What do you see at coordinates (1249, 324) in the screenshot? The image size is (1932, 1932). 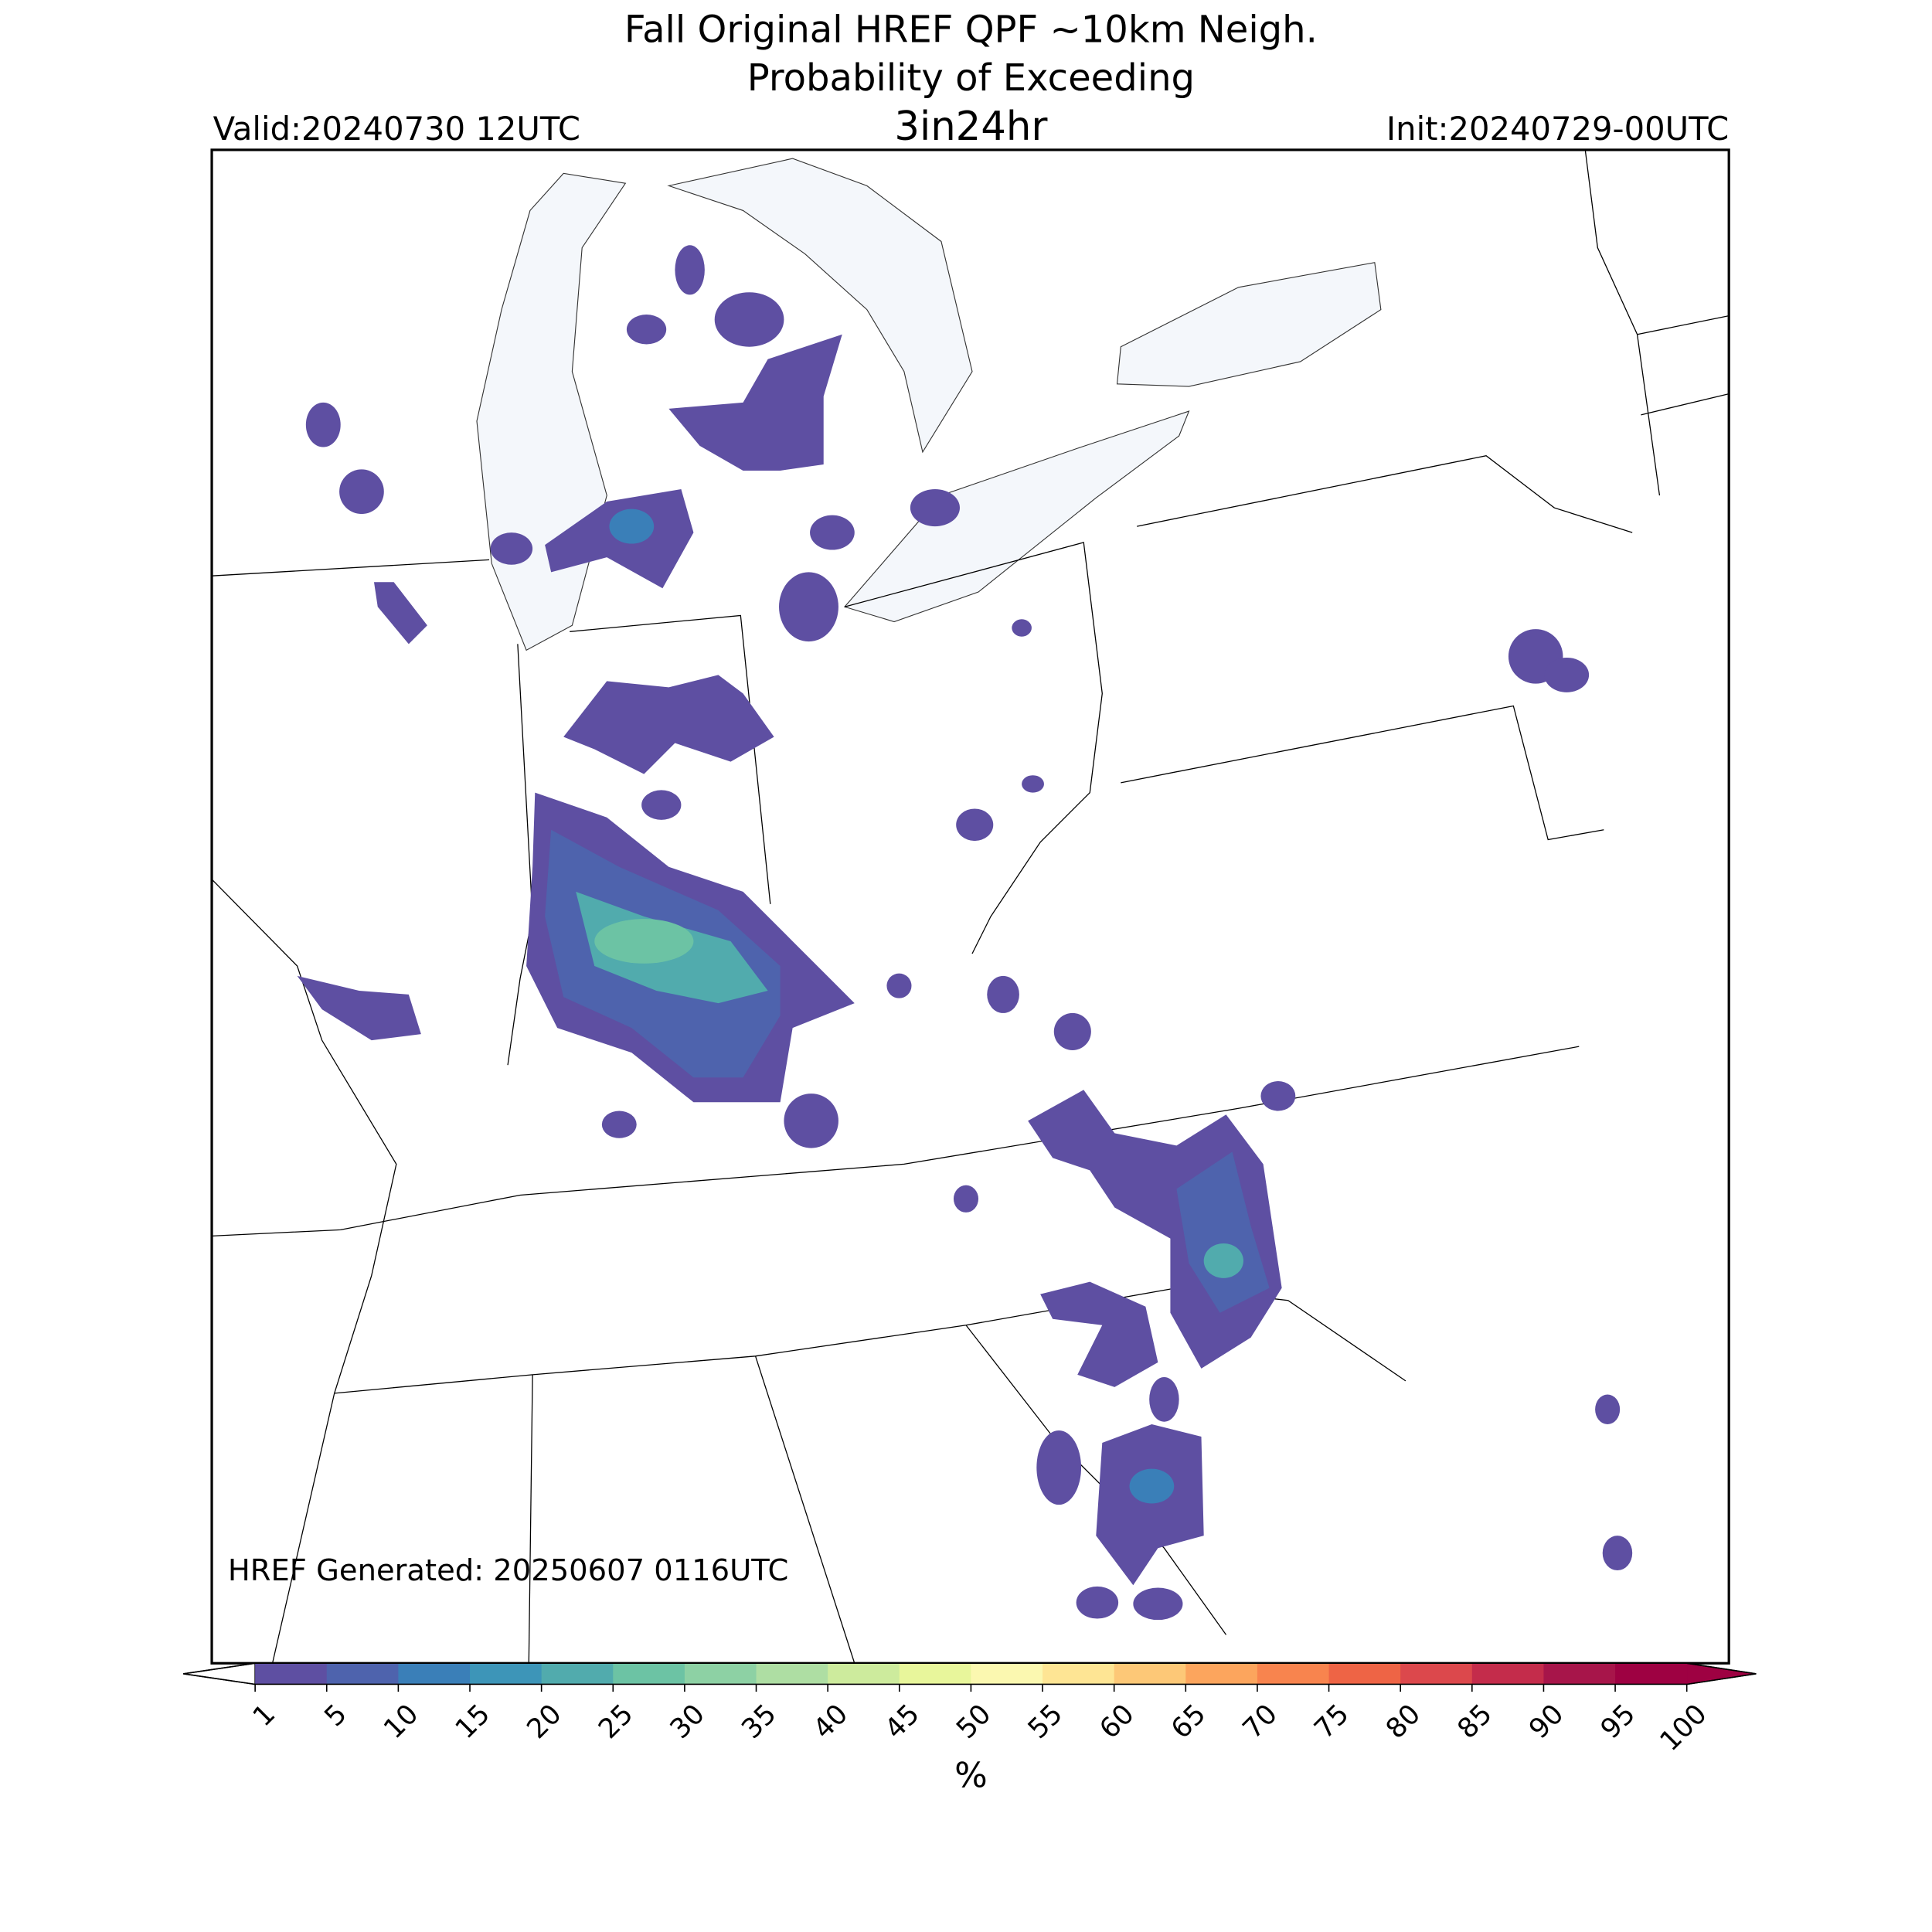 I see `lake-ontario` at bounding box center [1249, 324].